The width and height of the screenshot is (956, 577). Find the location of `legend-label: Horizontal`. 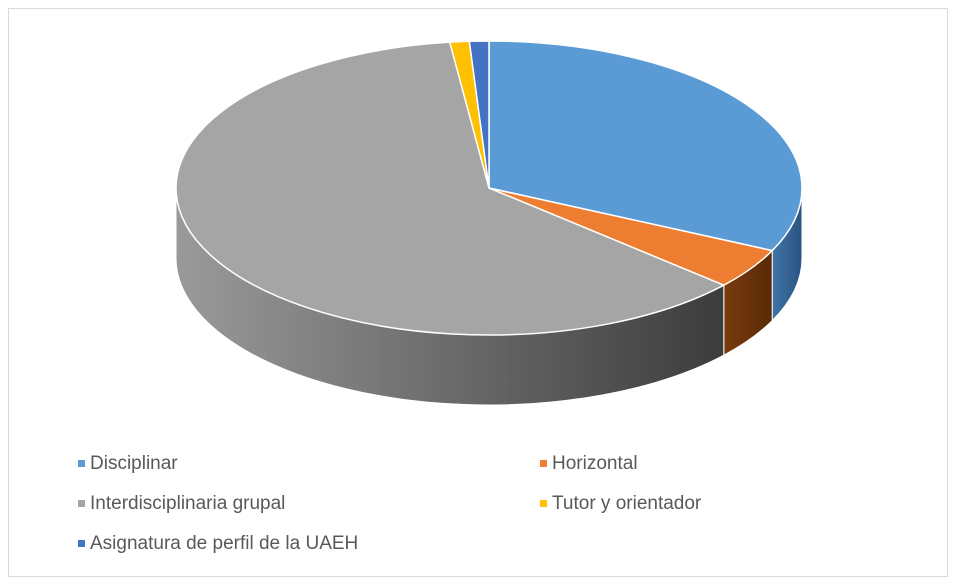

legend-label: Horizontal is located at coordinates (595, 463).